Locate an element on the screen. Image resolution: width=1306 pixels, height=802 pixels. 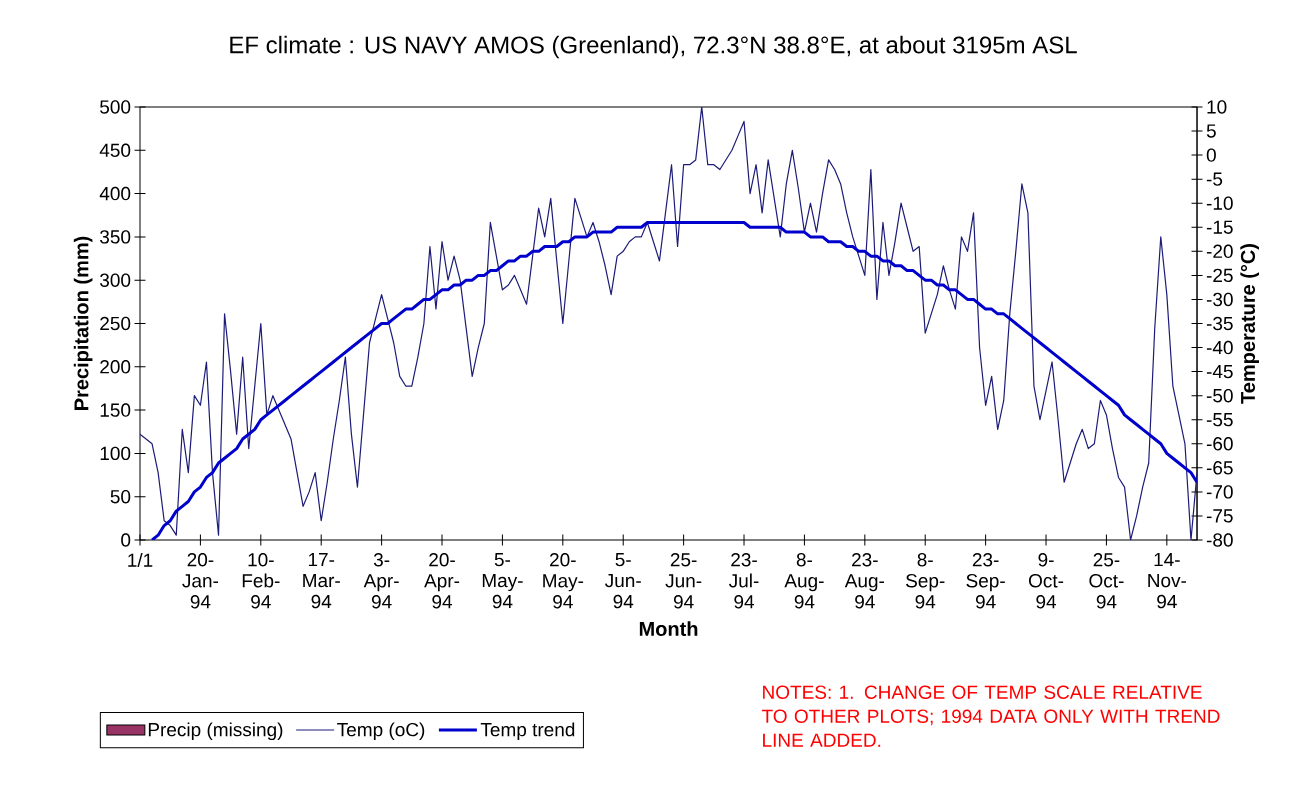
x-tick-label: 17-Mar-94 is located at coordinates (321, 581).